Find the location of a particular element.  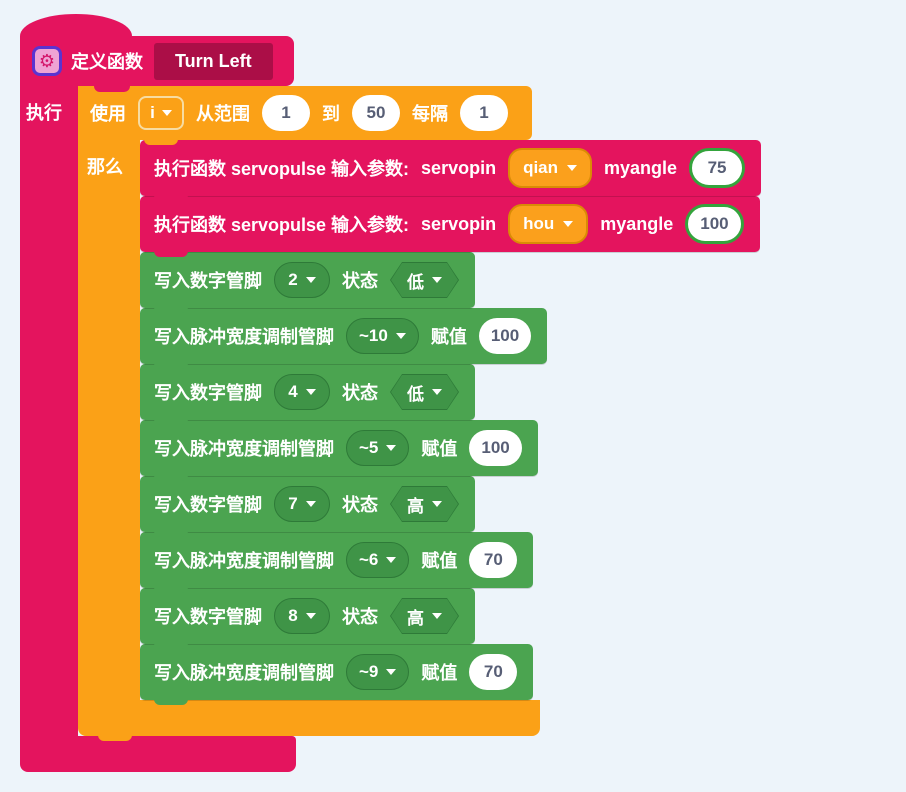

pin-dropdown: 2 is located at coordinates (302, 280).